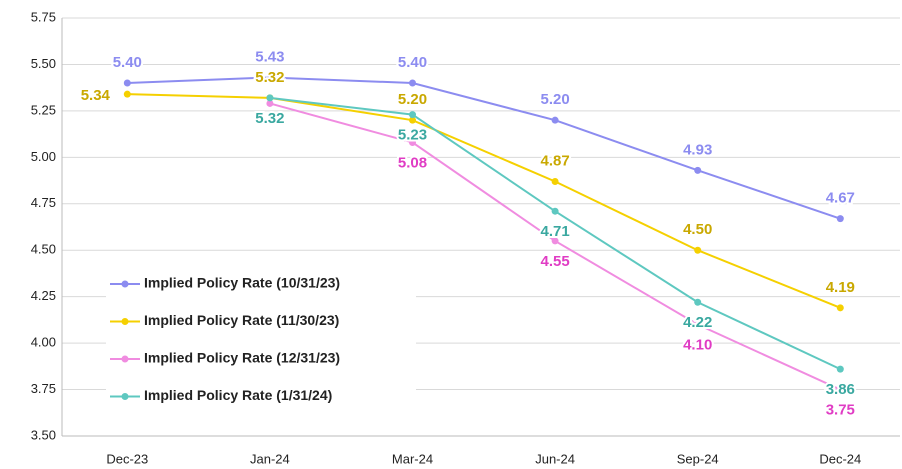 This screenshot has width=902, height=469. Describe the element at coordinates (43, 202) in the screenshot. I see `y-tick-label: 4.75` at that location.